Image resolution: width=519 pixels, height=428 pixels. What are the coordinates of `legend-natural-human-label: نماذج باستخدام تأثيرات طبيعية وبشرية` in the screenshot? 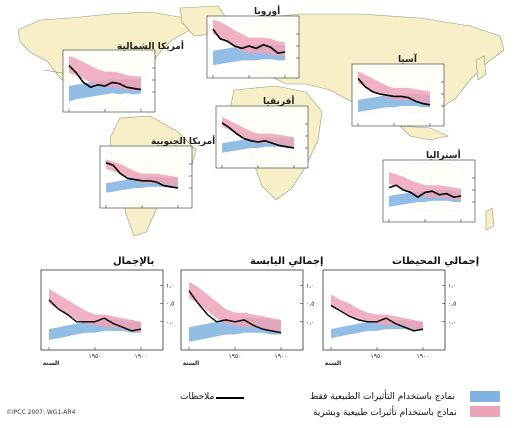 It's located at (385, 413).